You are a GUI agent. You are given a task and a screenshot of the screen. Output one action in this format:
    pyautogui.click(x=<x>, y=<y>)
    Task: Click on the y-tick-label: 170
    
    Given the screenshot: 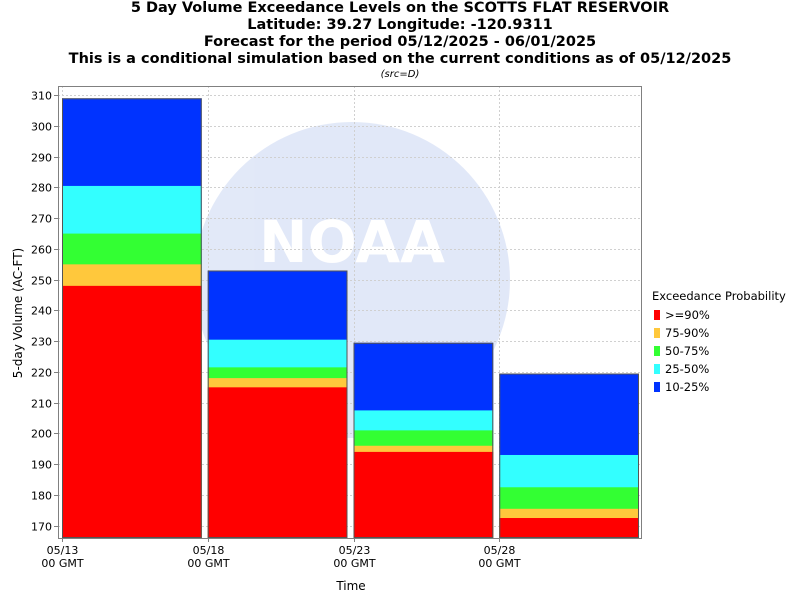 What is the action you would take?
    pyautogui.click(x=41, y=527)
    